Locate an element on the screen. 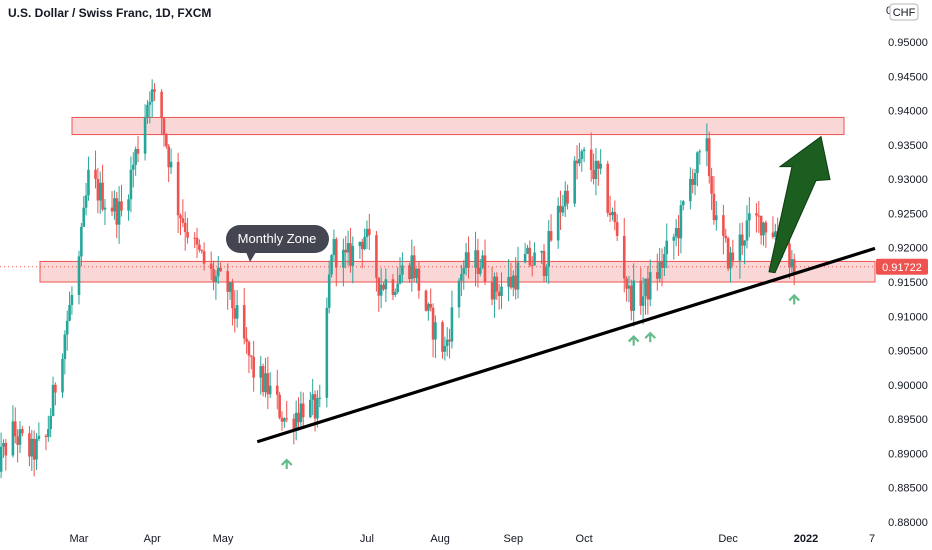 This screenshot has height=550, width=932. price-tick-label: 0.90500 is located at coordinates (908, 352).